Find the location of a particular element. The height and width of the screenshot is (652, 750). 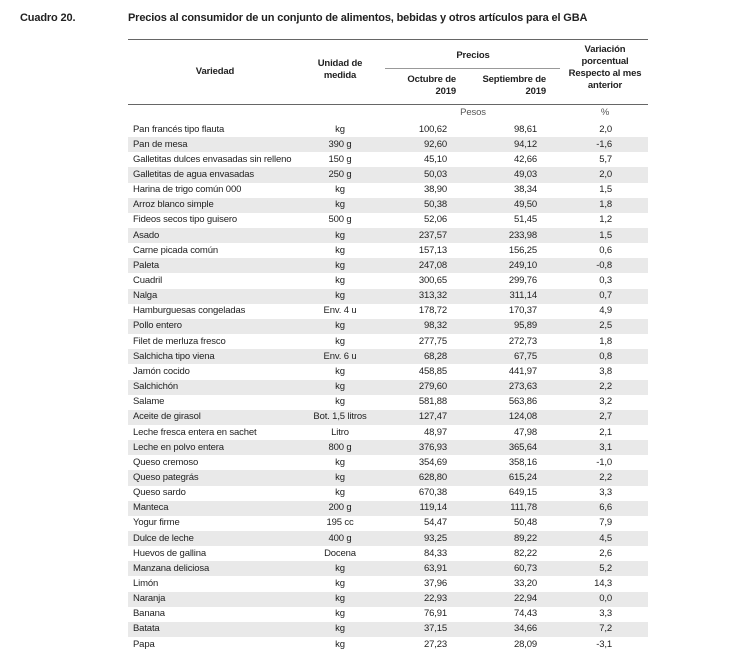

variation-cell: 1,8 is located at coordinates (605, 205).